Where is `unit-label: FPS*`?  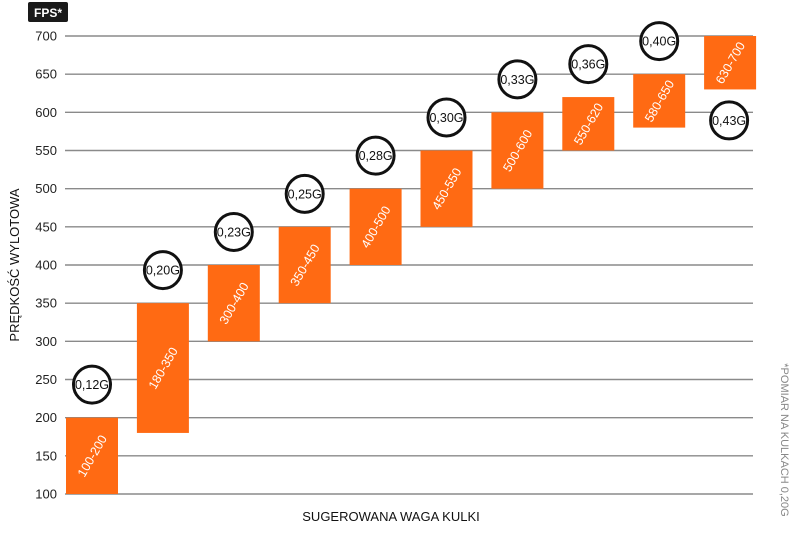
unit-label: FPS* is located at coordinates (48, 13).